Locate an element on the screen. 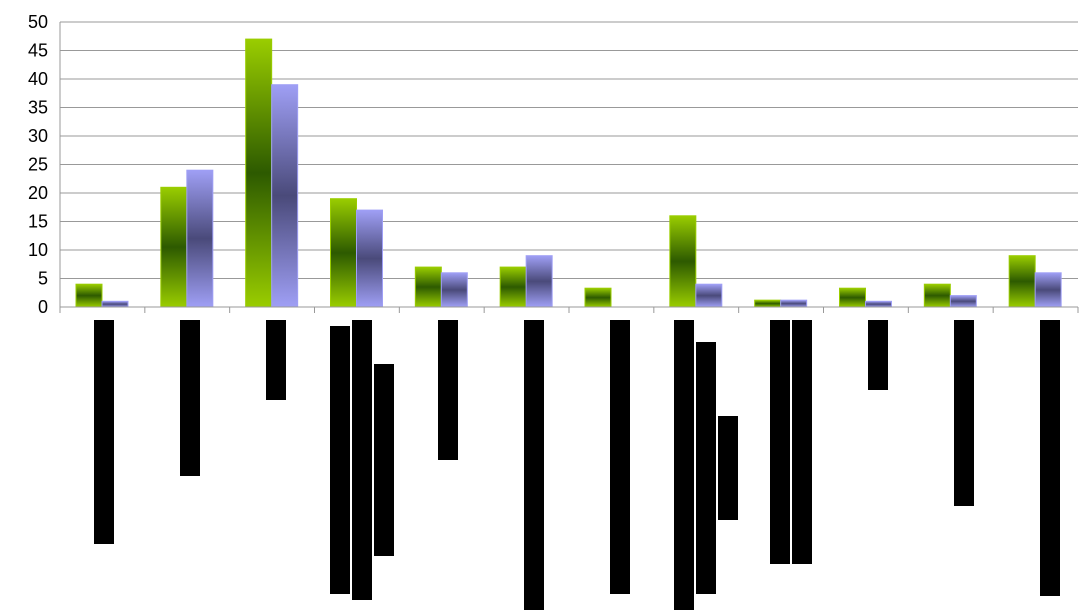 Image resolution: width=1081 pixels, height=610 pixels. y-tick-label: 45 is located at coordinates (38, 51).